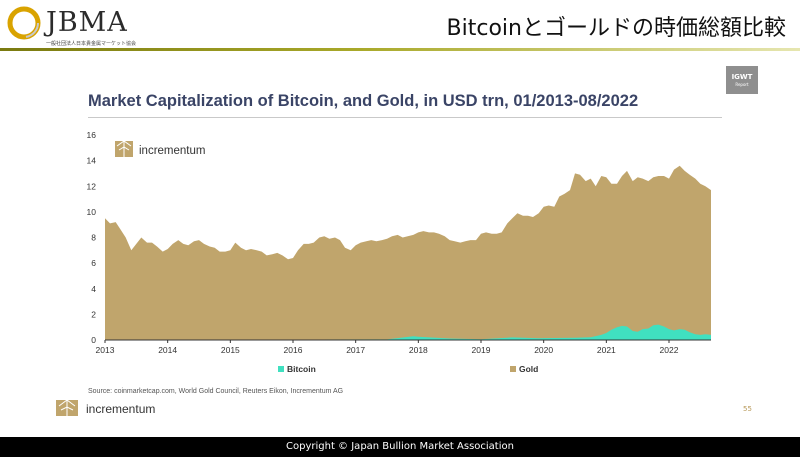 The height and width of the screenshot is (457, 800). I want to click on jbma-ring-icon, so click(24, 23).